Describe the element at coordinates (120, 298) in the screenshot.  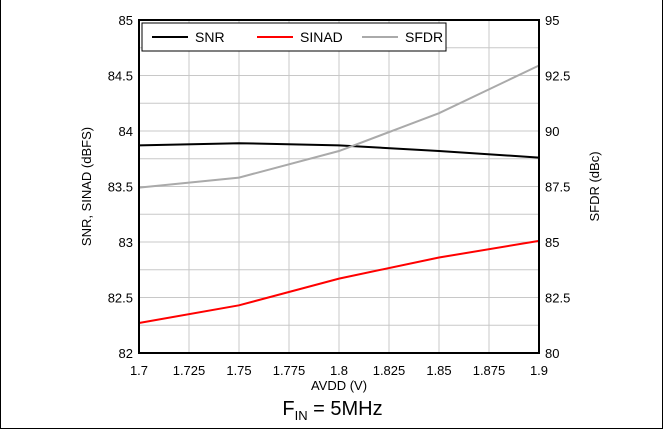
I see `y-left-tick-label: 82.5` at that location.